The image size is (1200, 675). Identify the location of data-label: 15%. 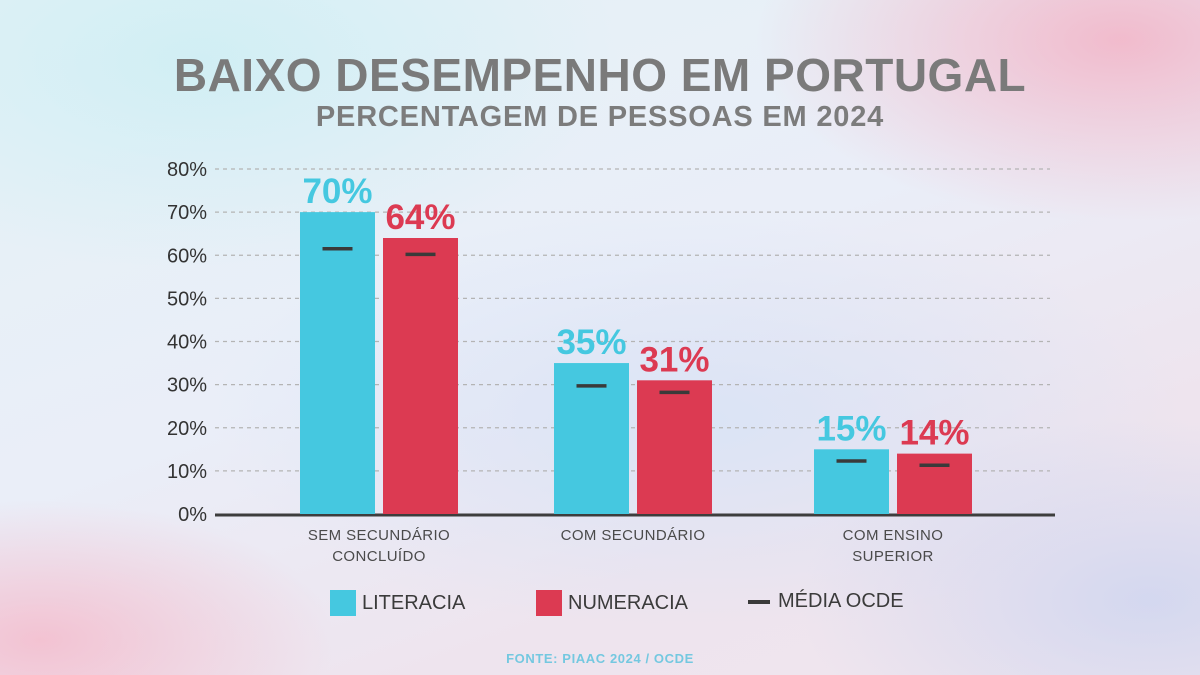
(851, 428).